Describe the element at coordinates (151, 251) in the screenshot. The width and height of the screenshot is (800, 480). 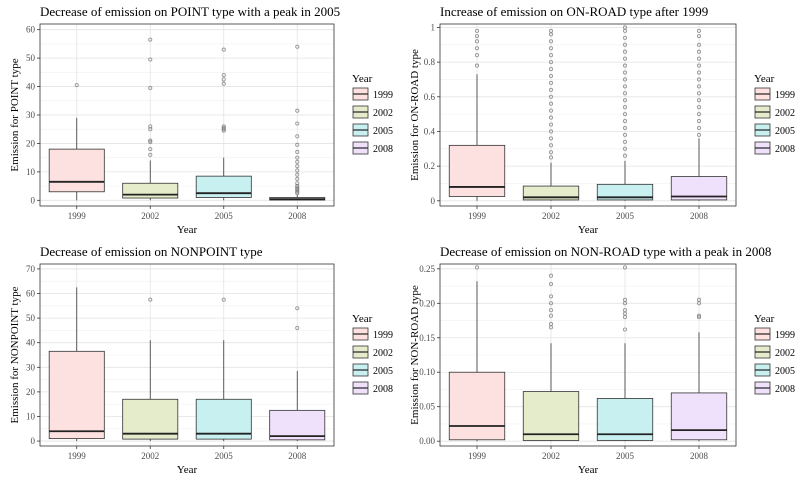
I see `chart-title: Decrease of emission on NONPOINT type` at that location.